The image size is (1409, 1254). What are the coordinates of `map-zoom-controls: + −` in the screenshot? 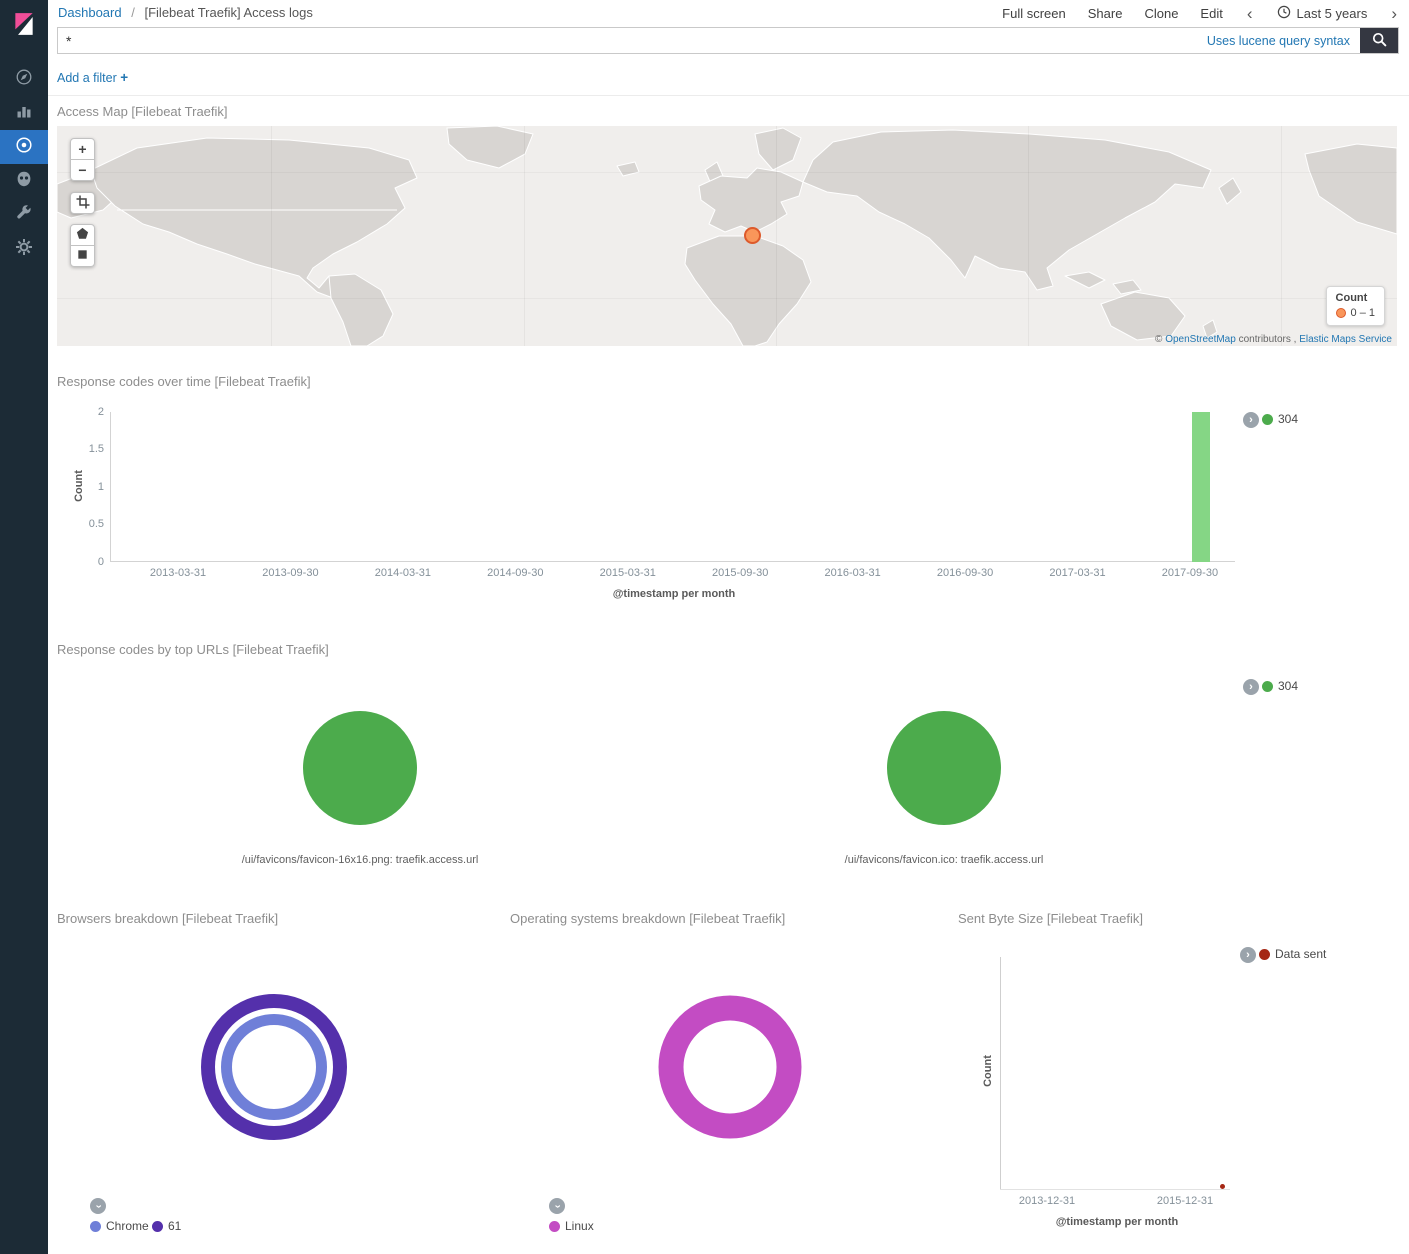 It's located at (82, 159).